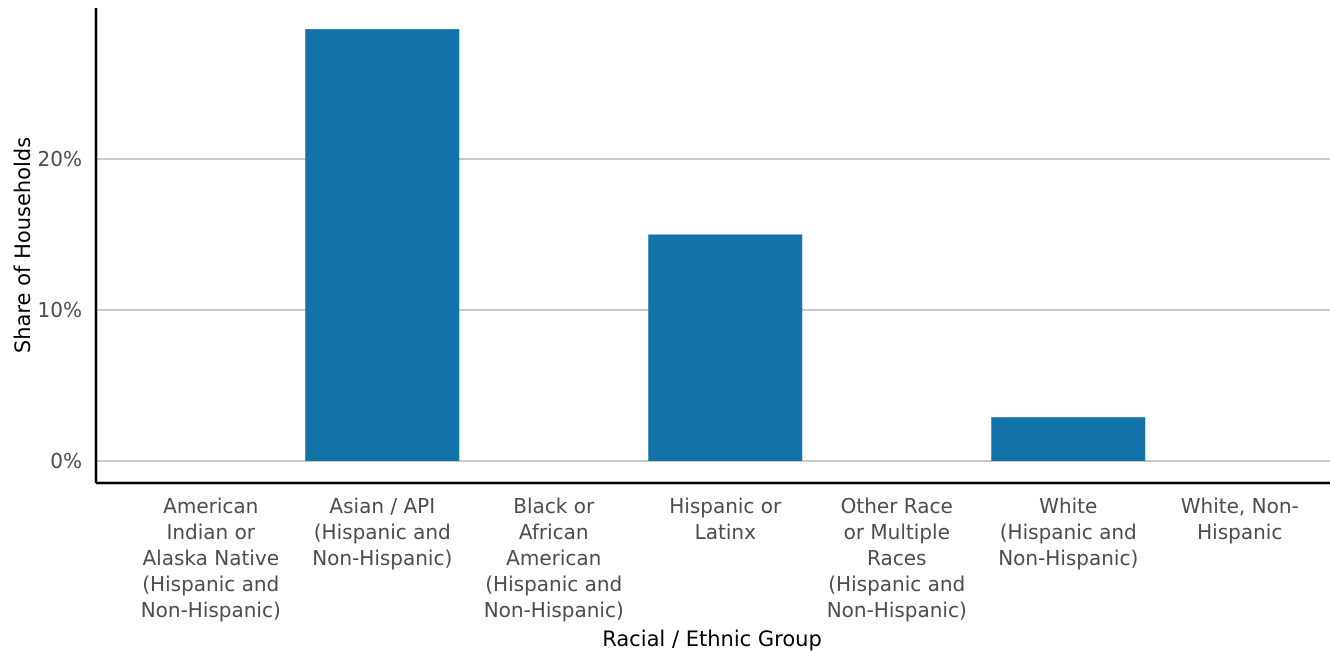  I want to click on x-tick-label: White (Hispanic and Non-Hispanic), so click(1068, 532).